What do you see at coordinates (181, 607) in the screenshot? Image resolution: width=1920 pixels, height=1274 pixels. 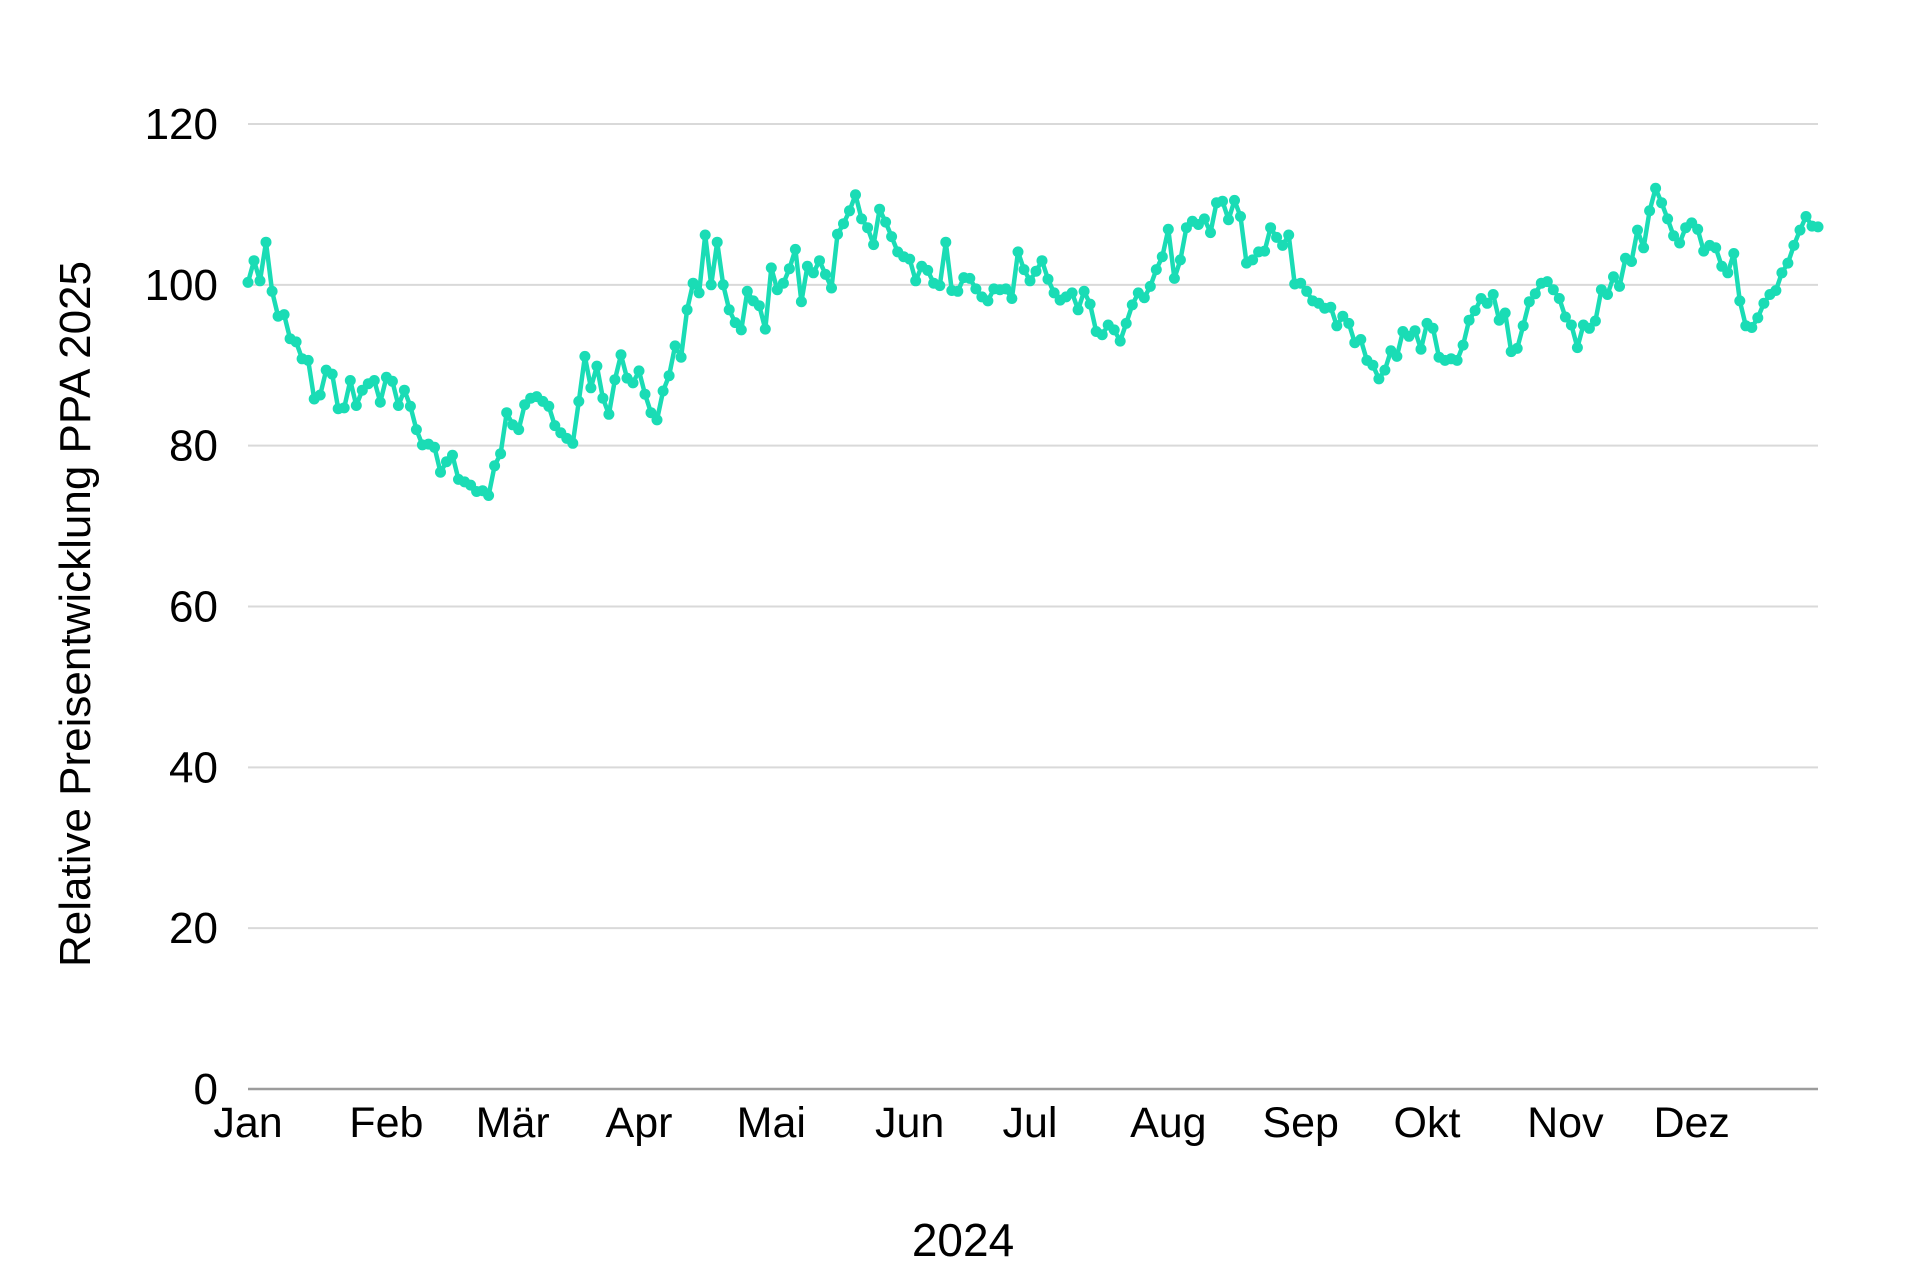 I see `y-axis-tick-labels: 0 20 40 60 80 100 120` at bounding box center [181, 607].